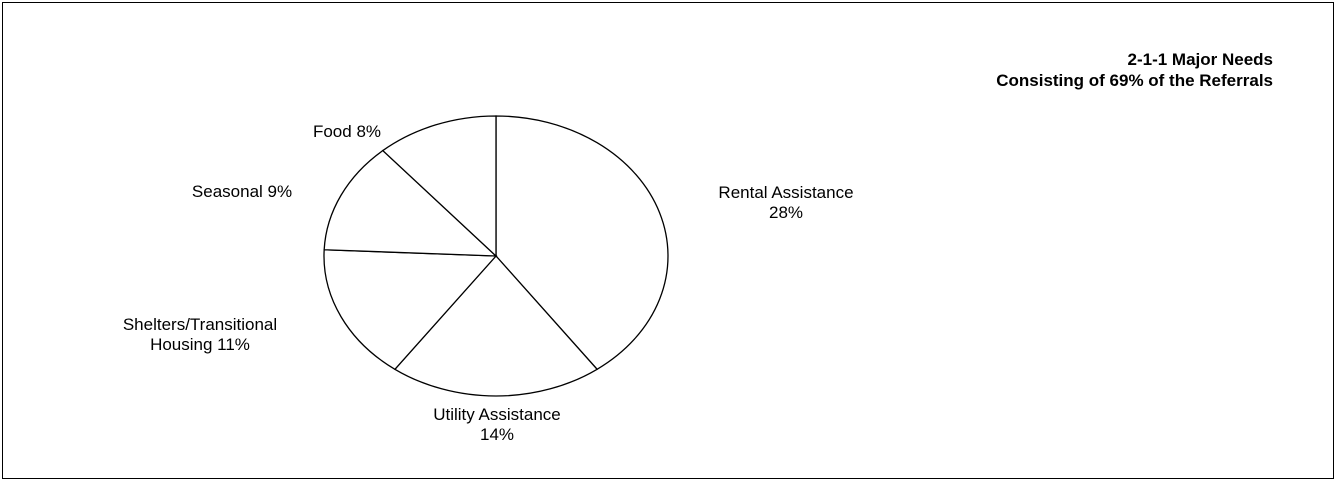  What do you see at coordinates (1200, 59) in the screenshot?
I see `chart-title-line: 2-1-1 Major Needs` at bounding box center [1200, 59].